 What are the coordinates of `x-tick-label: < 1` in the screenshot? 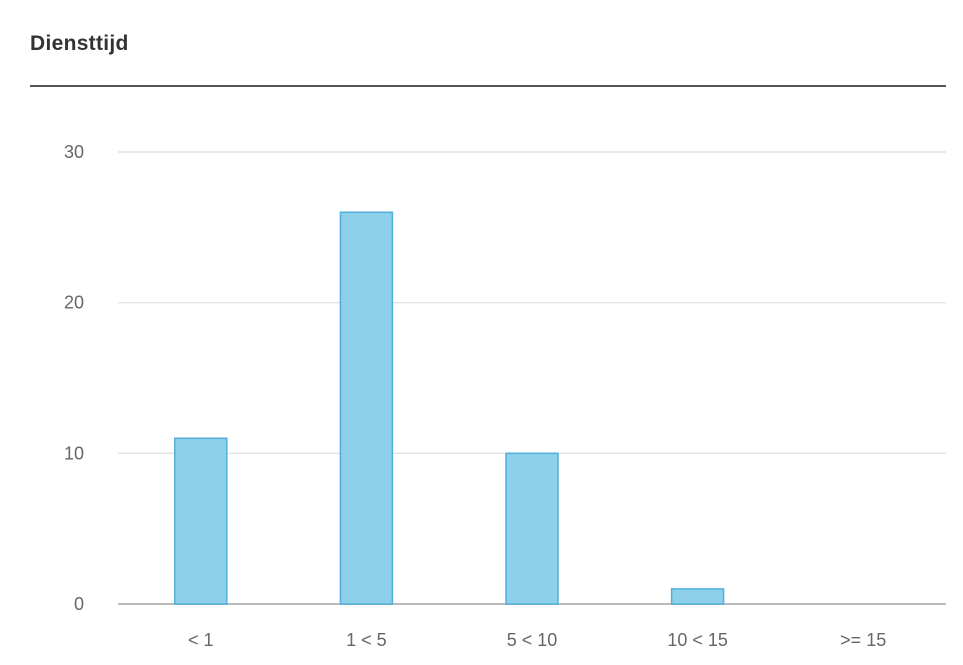 It's located at (201, 640).